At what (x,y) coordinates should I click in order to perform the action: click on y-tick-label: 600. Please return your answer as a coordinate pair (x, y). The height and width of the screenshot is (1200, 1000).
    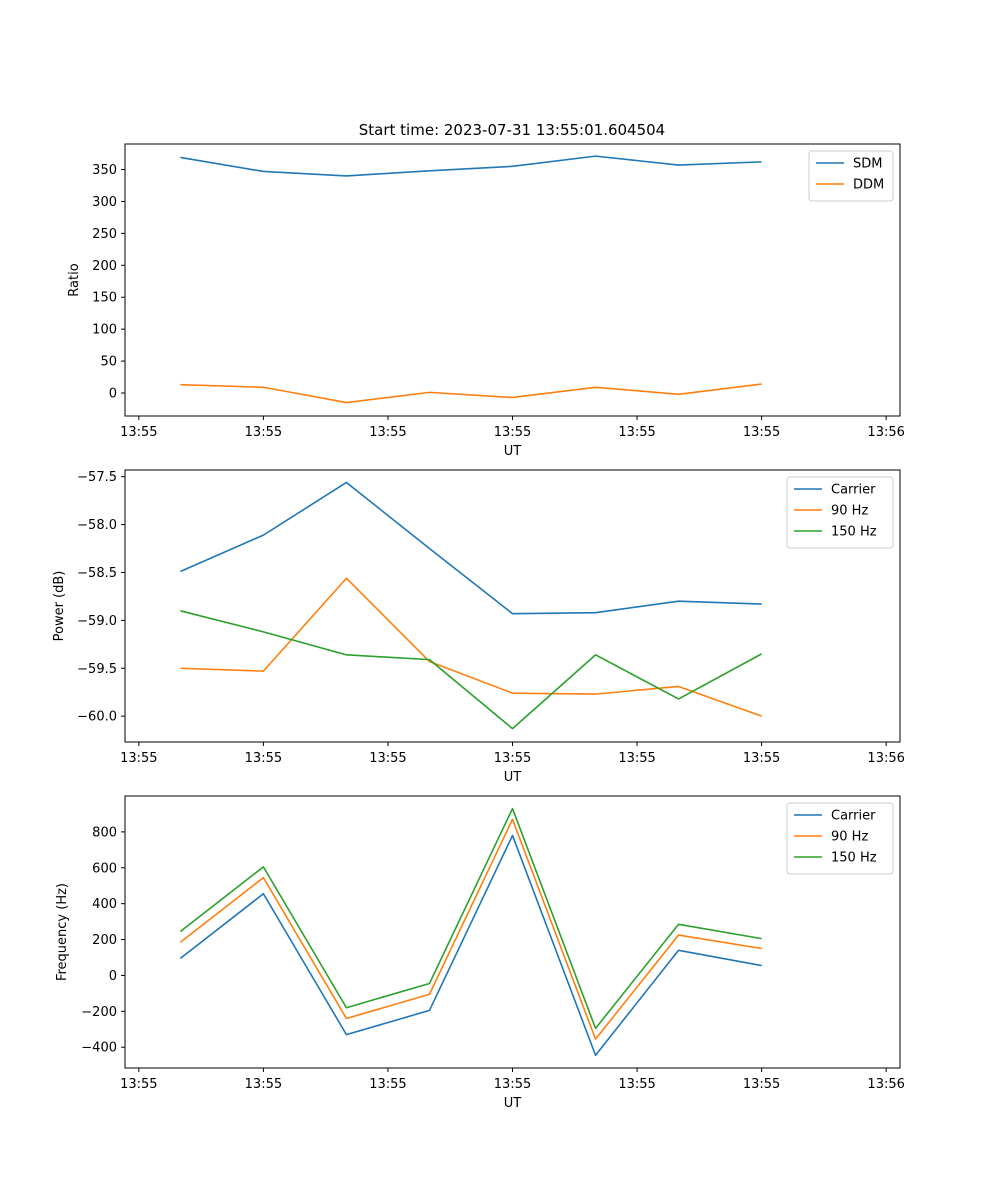
    Looking at the image, I should click on (104, 868).